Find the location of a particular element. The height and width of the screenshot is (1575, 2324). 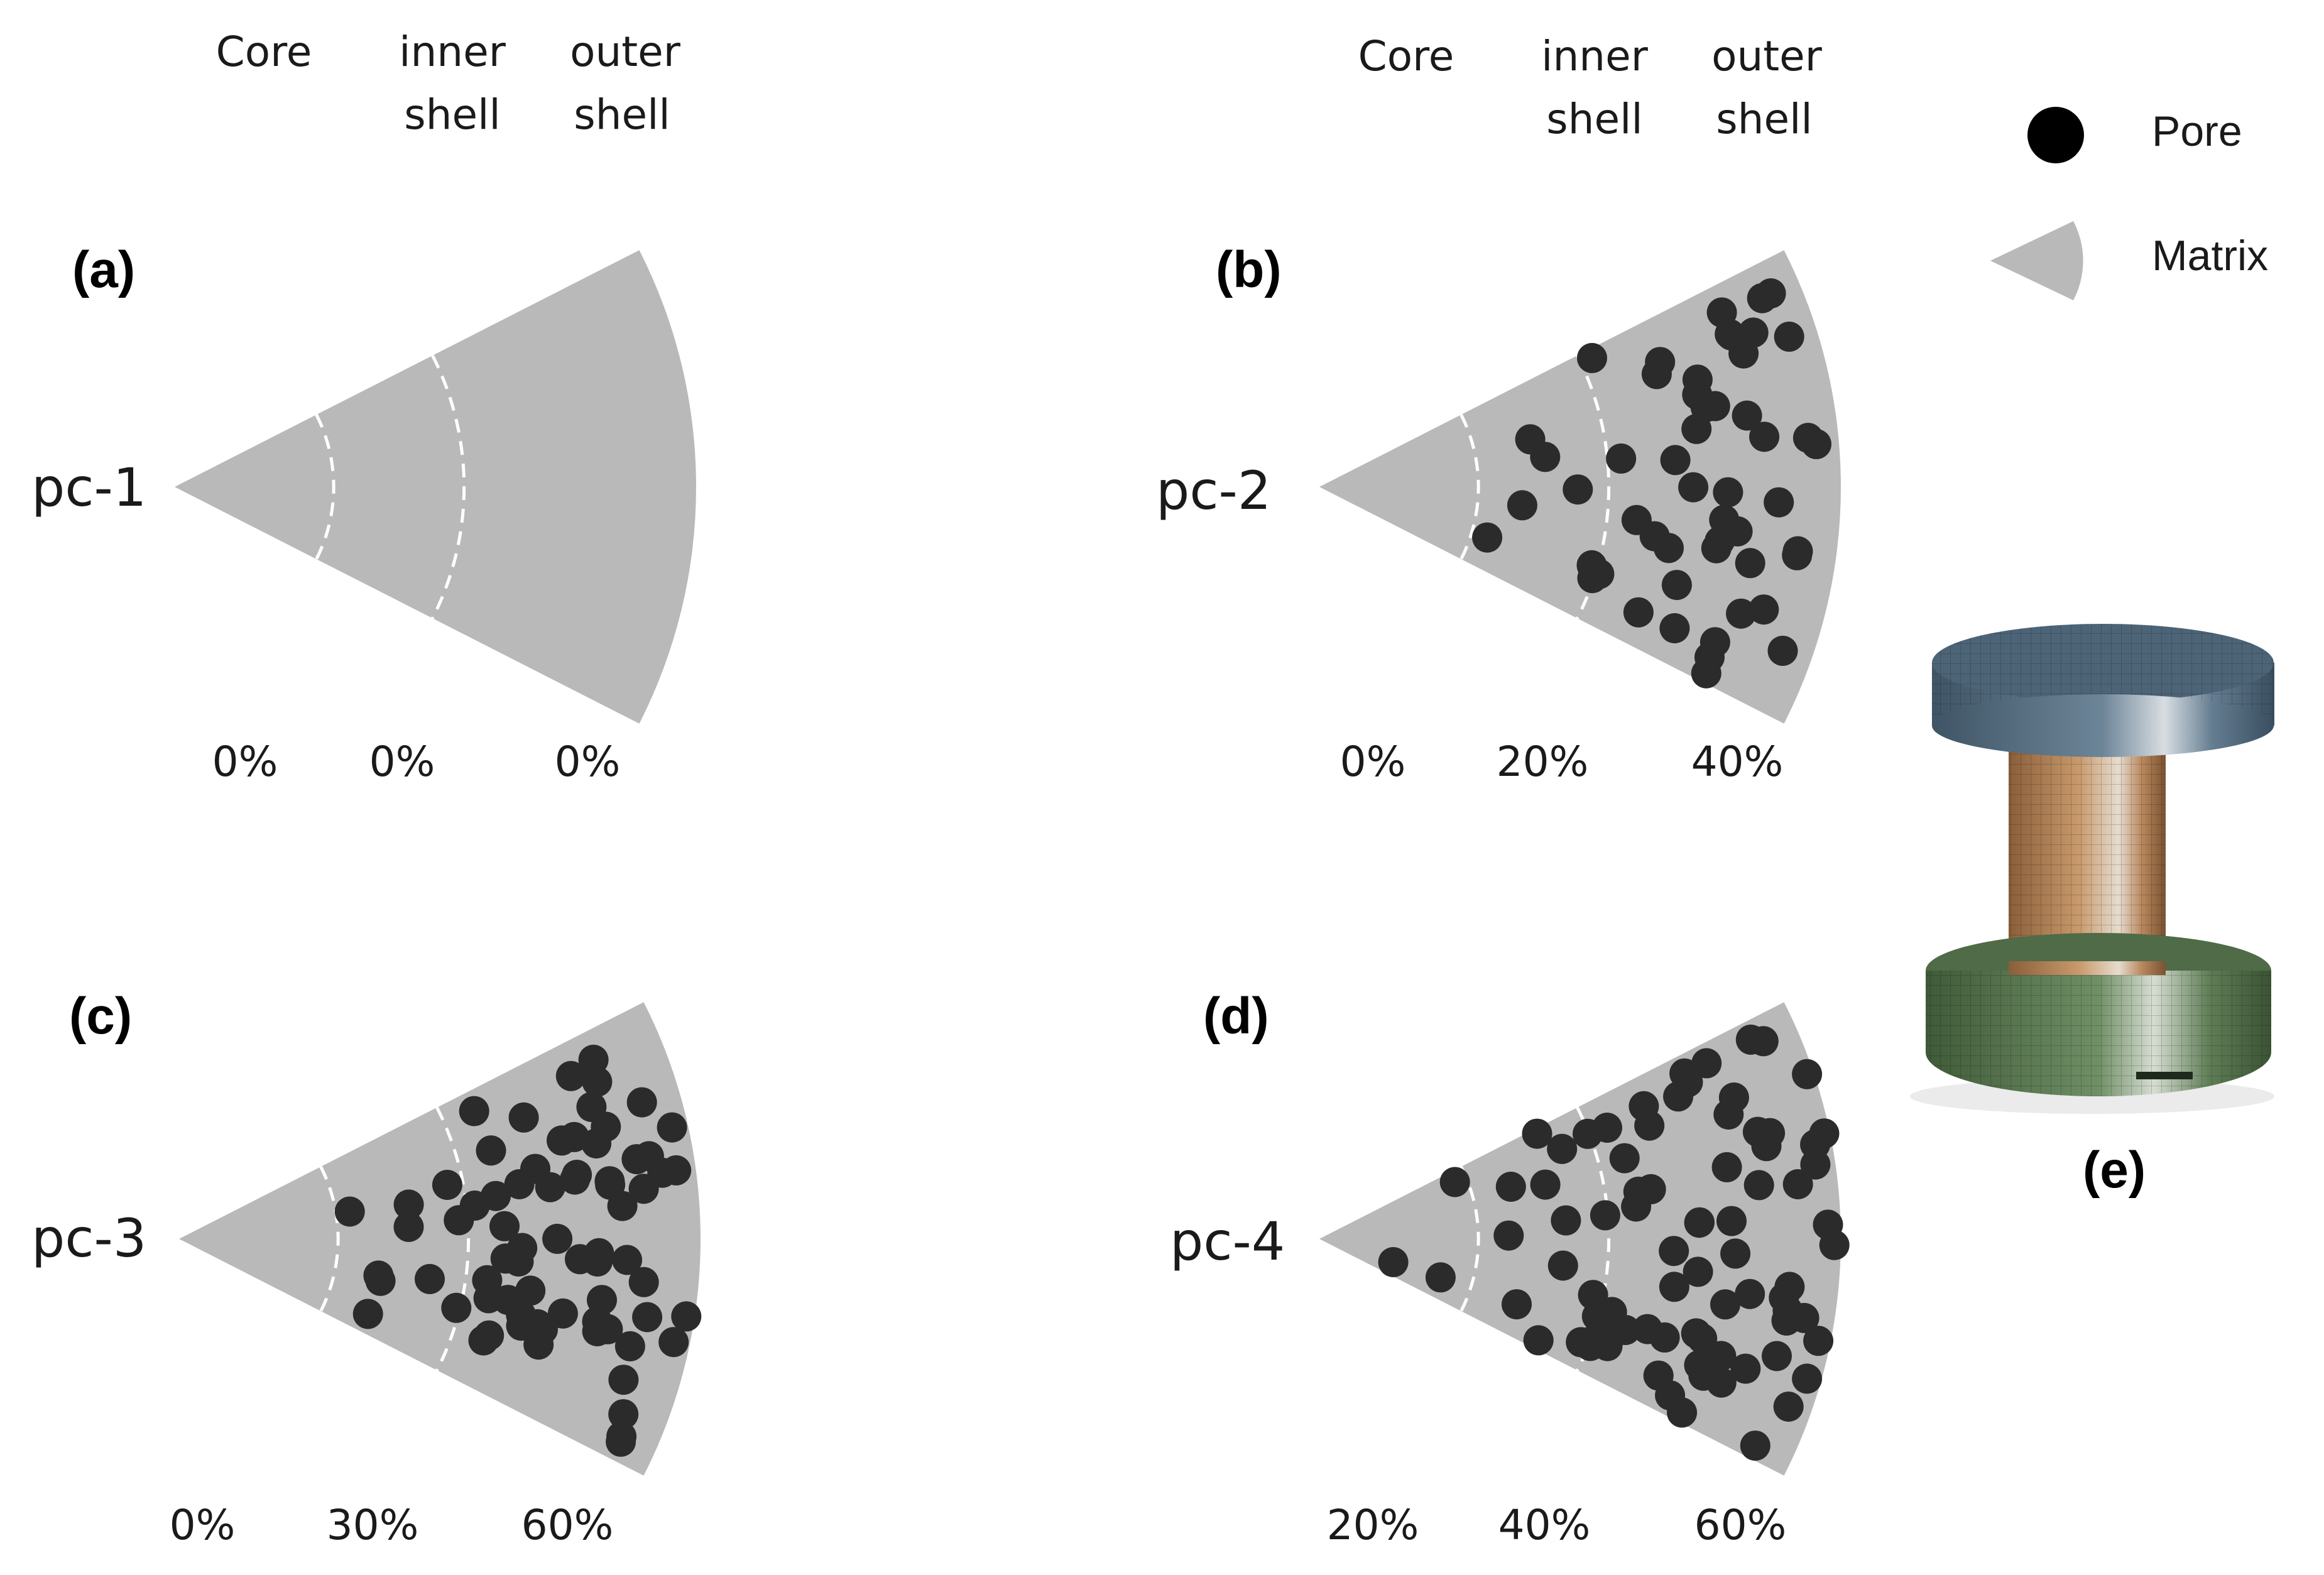

porosity-outer-shell: 60% is located at coordinates (1740, 1525).